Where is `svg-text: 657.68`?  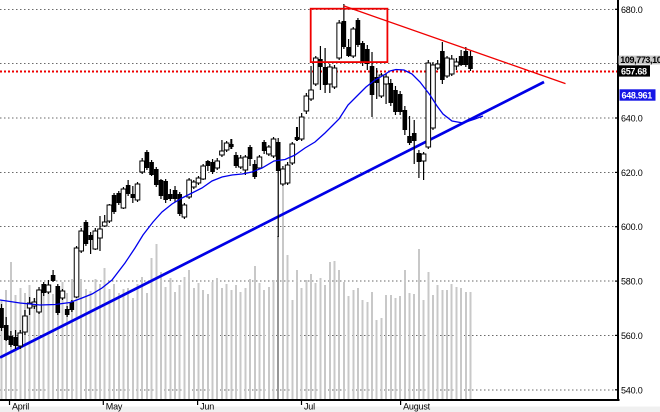
svg-text: 657.68 is located at coordinates (634, 72).